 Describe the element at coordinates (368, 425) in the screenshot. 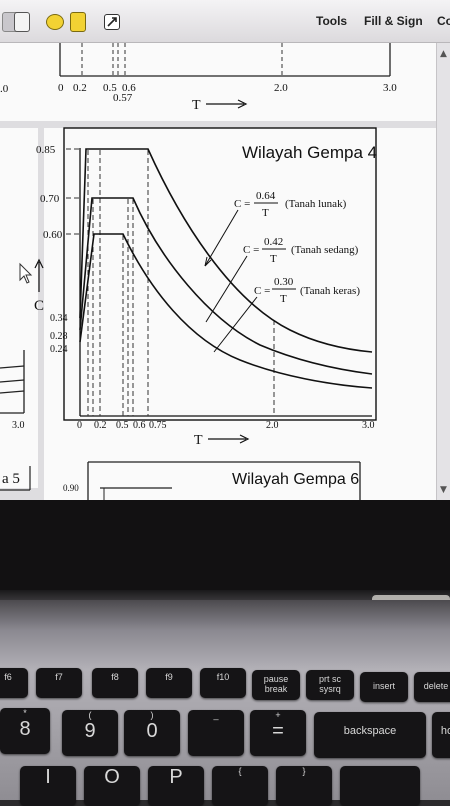

I see `x-tick-30: 3.0` at that location.